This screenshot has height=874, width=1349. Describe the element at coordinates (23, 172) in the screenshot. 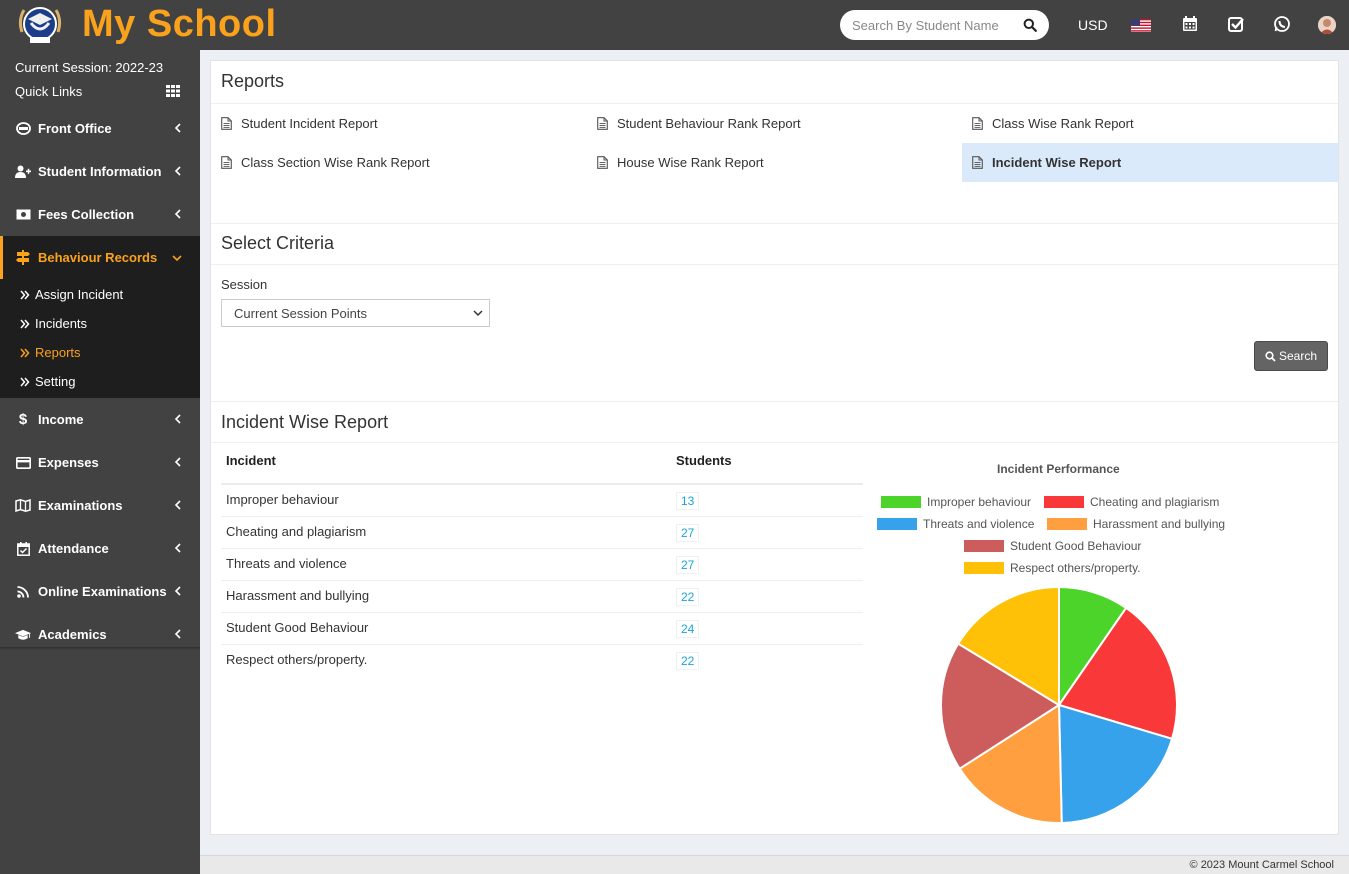

I see `user-plus-icon` at that location.